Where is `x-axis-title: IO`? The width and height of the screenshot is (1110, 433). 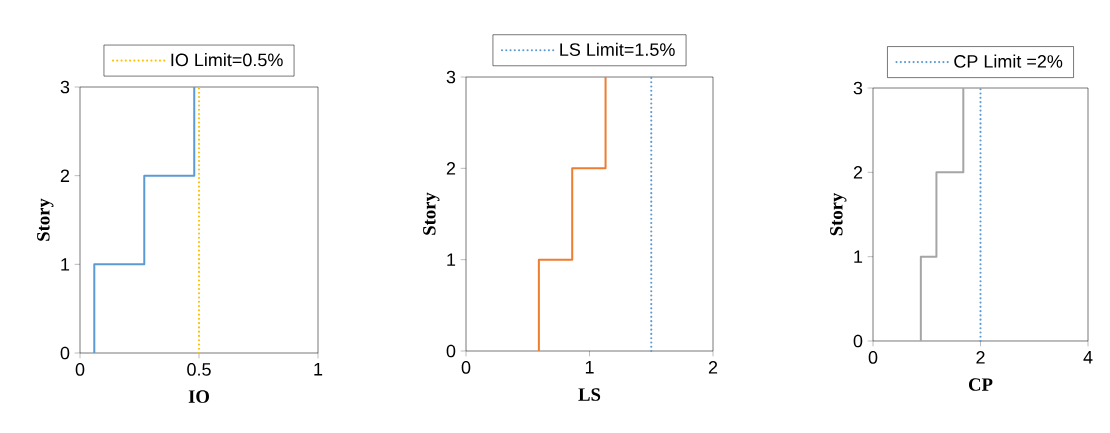 x-axis-title: IO is located at coordinates (198, 396).